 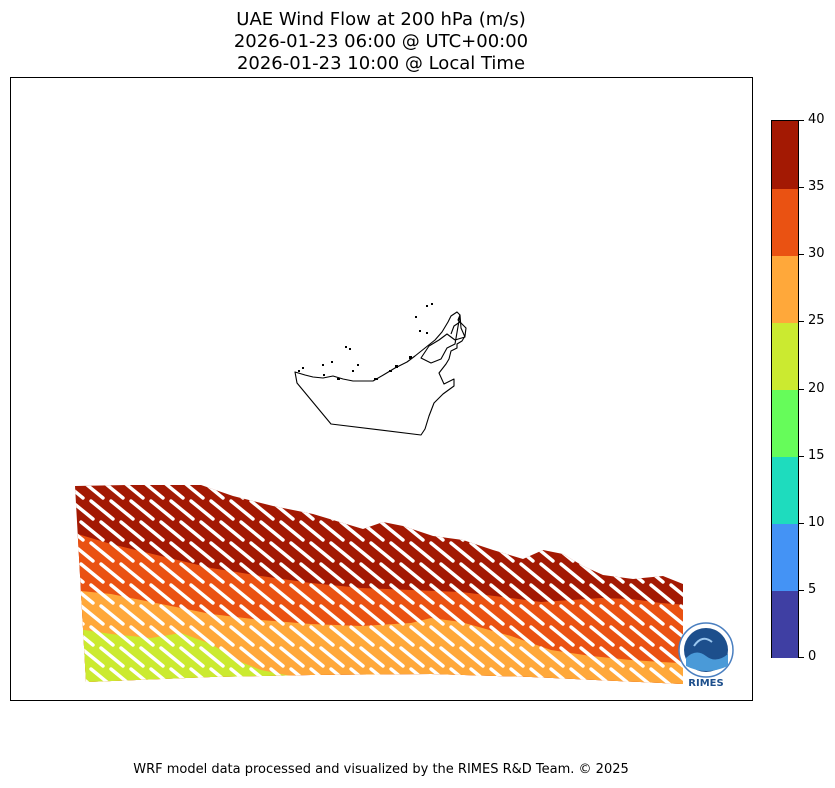 I want to click on colorbar-tick-label: 20, so click(x=816, y=388).